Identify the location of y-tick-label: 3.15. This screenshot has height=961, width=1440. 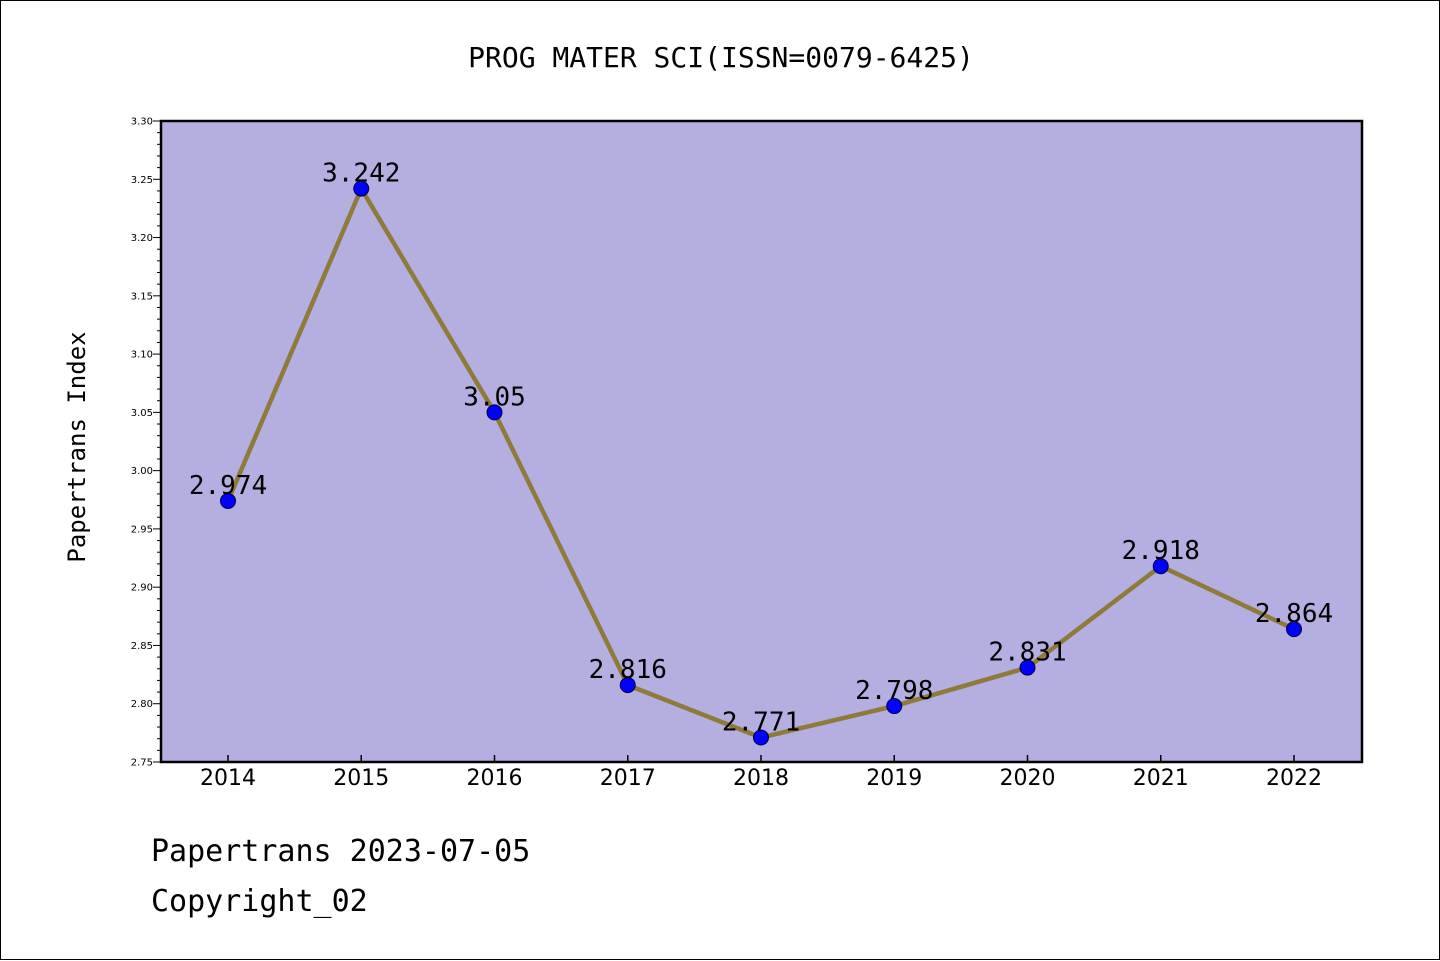
(142, 296).